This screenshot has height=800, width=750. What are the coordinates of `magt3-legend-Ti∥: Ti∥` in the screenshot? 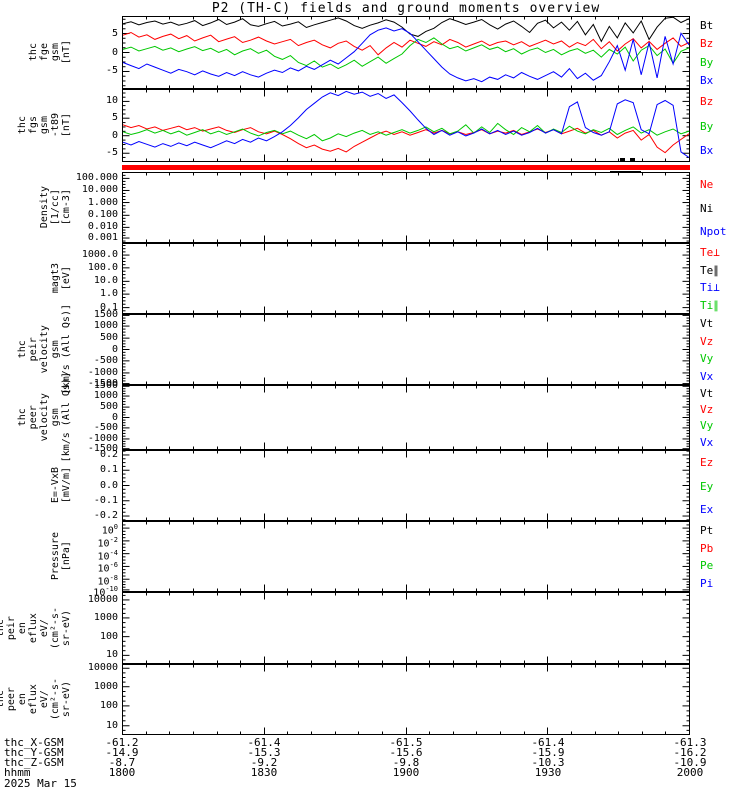 It's located at (709, 305).